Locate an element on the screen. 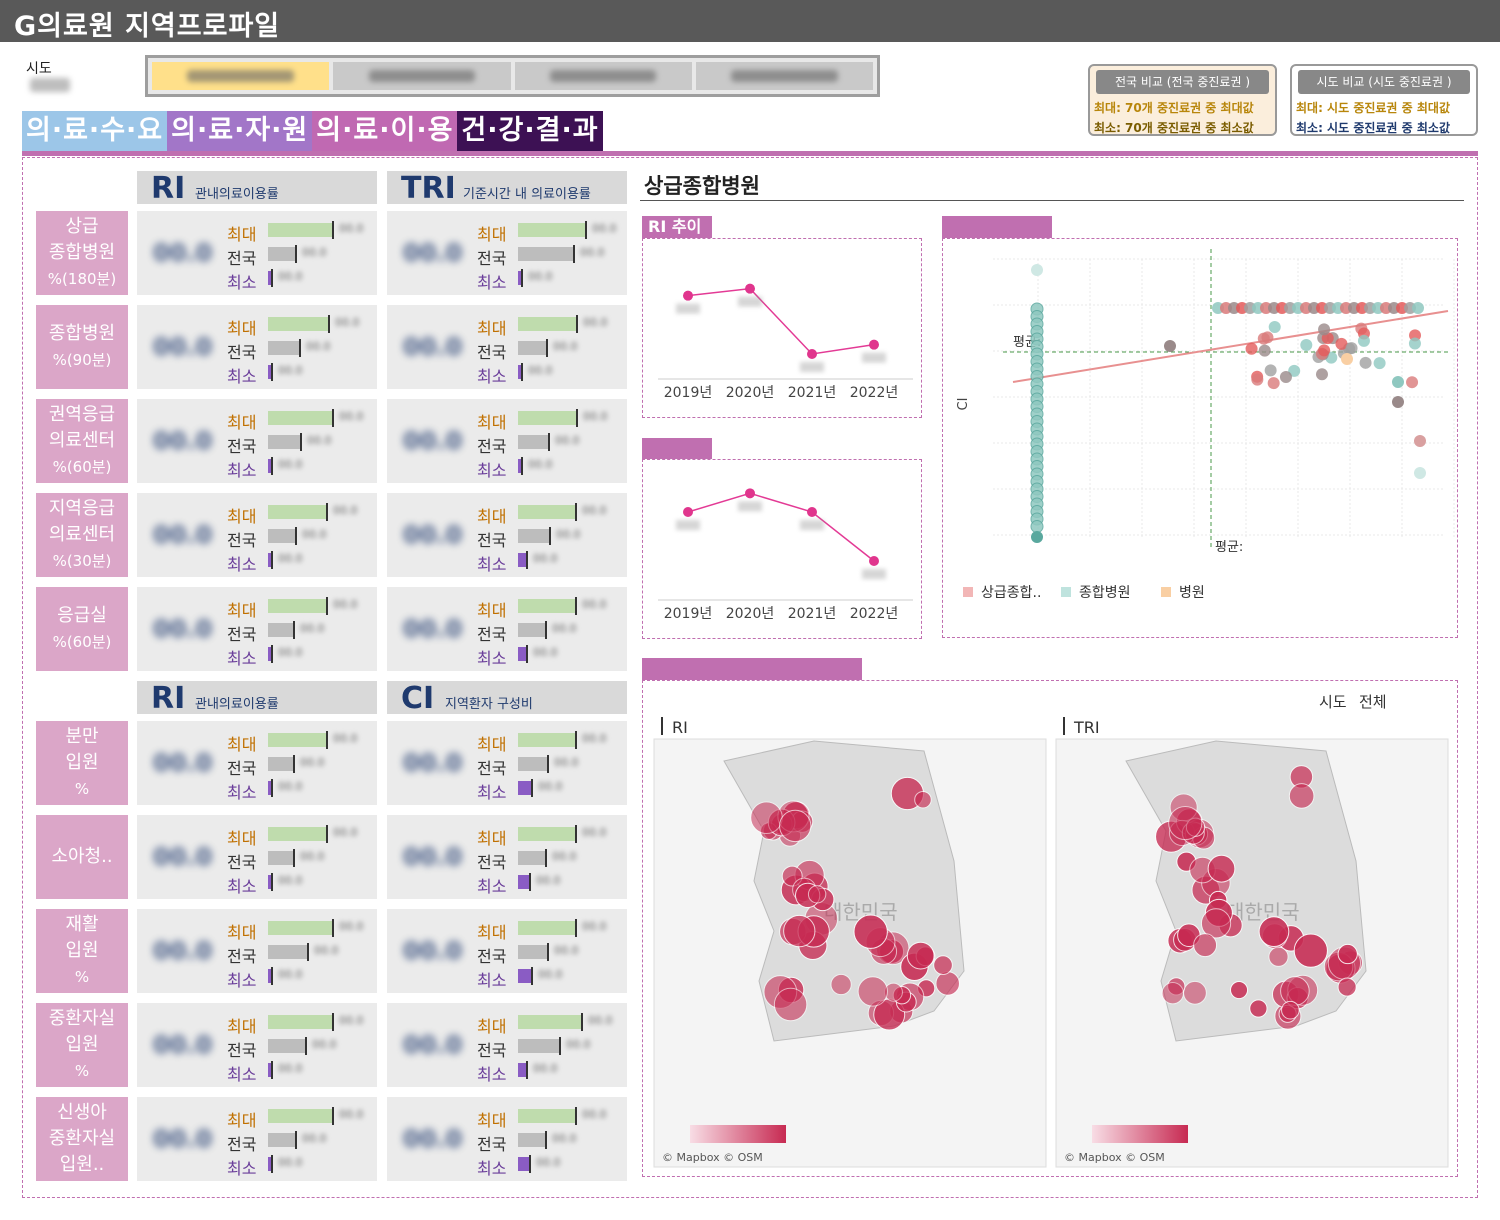 The height and width of the screenshot is (1220, 1500). title-bar: G의료원 지역프로파일 is located at coordinates (750, 21).